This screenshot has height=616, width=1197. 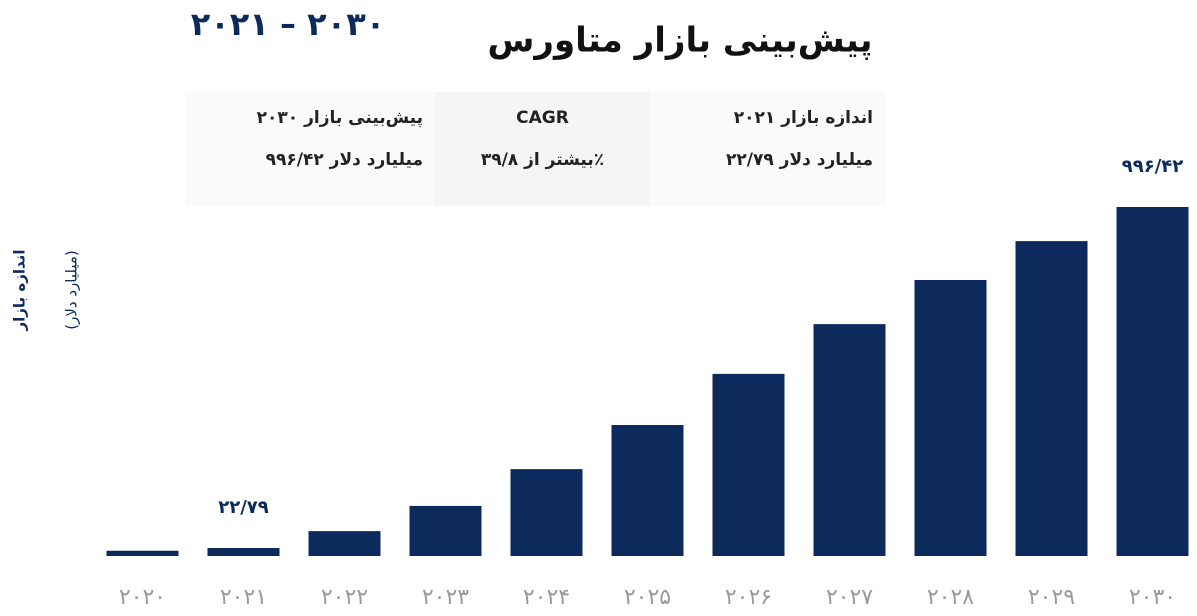 I want to click on x-tick-label: ۲۰۲۳, so click(x=445, y=597).